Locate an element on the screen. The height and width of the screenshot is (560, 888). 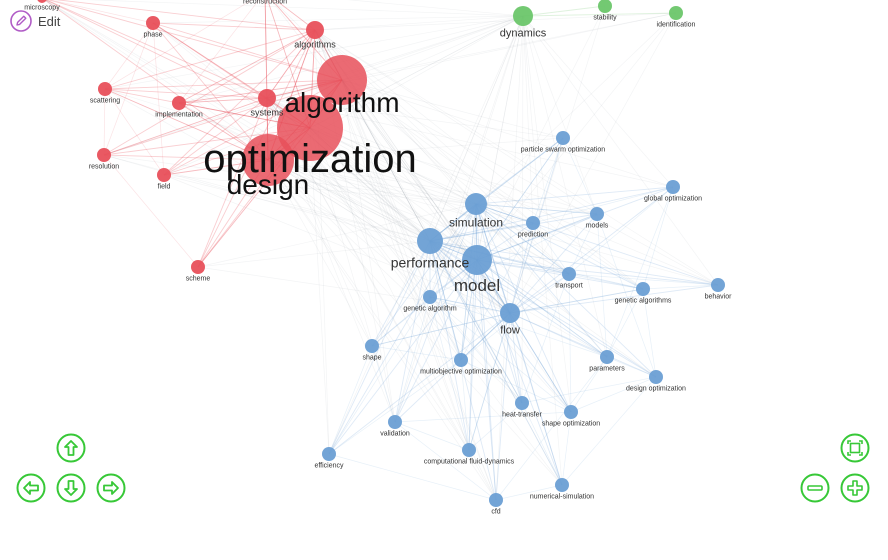
label-transport: transport is located at coordinates (569, 286).